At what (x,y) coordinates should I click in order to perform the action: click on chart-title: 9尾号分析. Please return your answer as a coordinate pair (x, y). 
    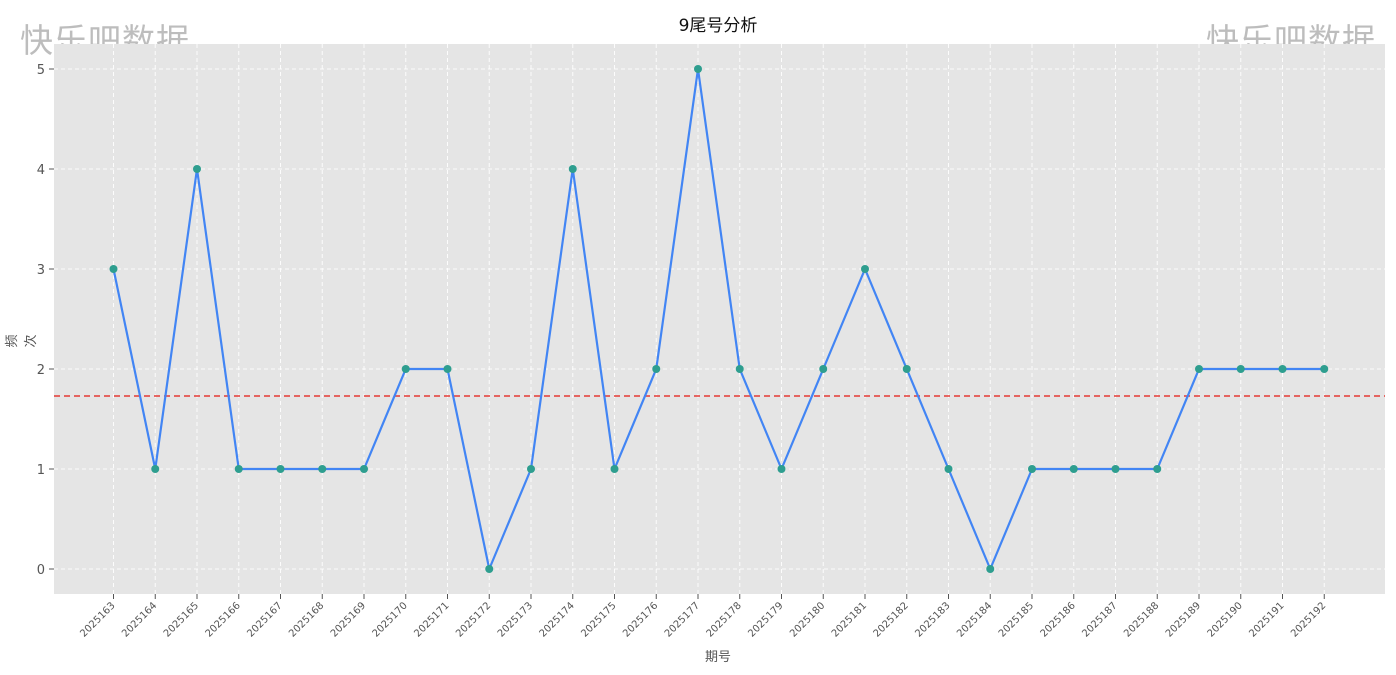
    Looking at the image, I should click on (718, 26).